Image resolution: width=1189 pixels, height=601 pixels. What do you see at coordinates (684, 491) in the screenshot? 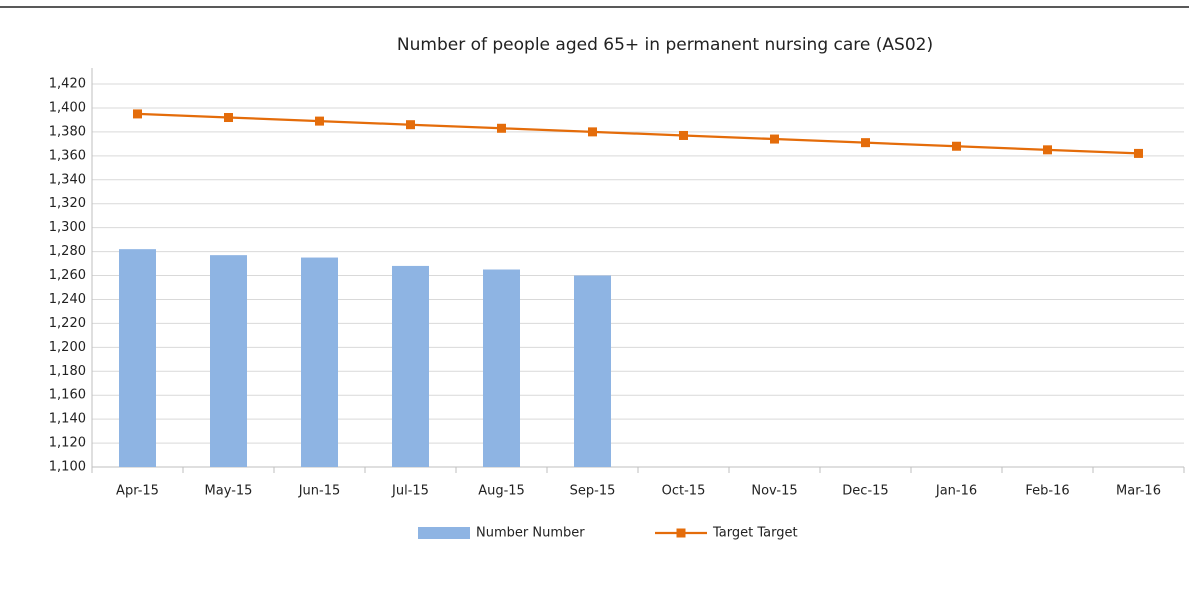
I see `x-tick-label: Oct-15` at bounding box center [684, 491].